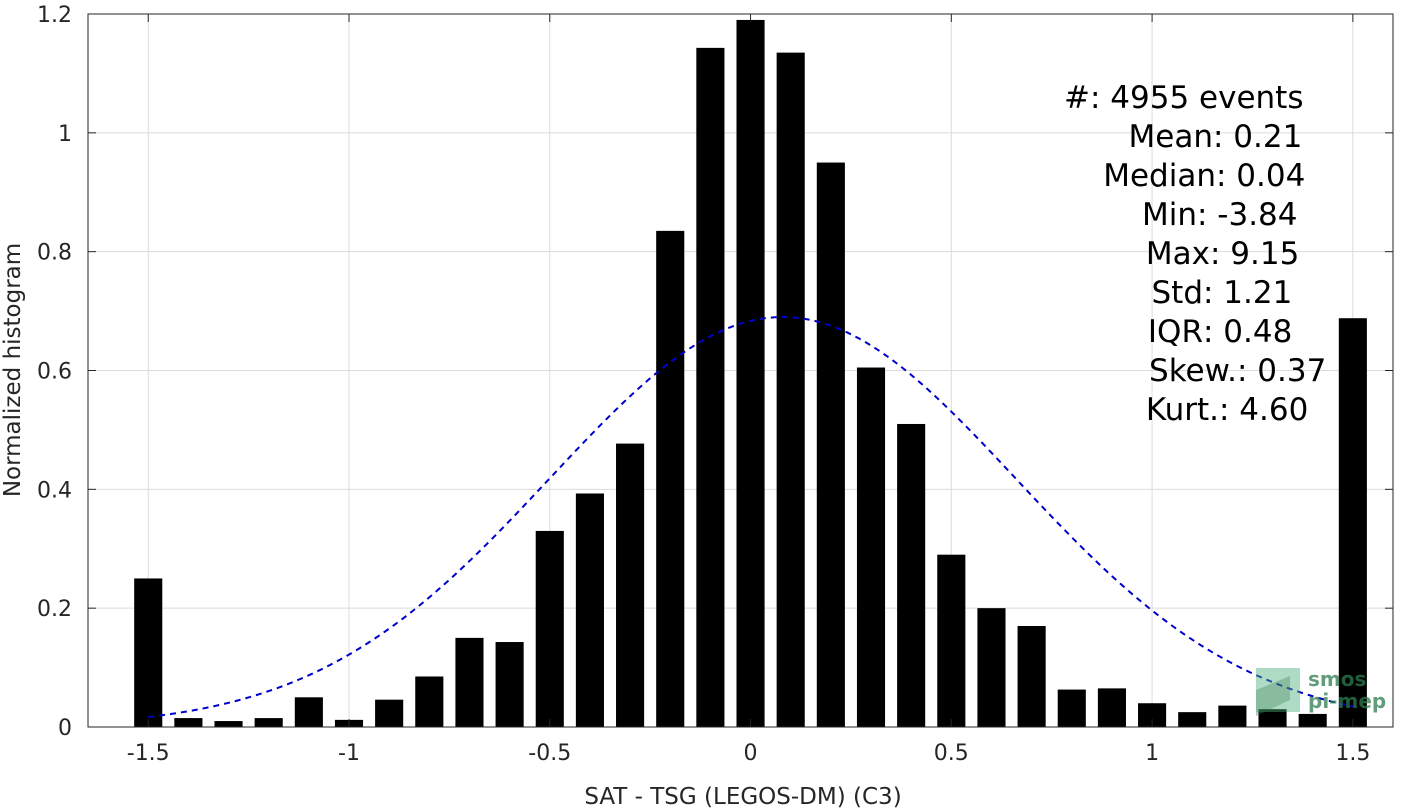 The image size is (1408, 809). What do you see at coordinates (1260, 176) in the screenshot?
I see `stat-value: : 0.04` at bounding box center [1260, 176].